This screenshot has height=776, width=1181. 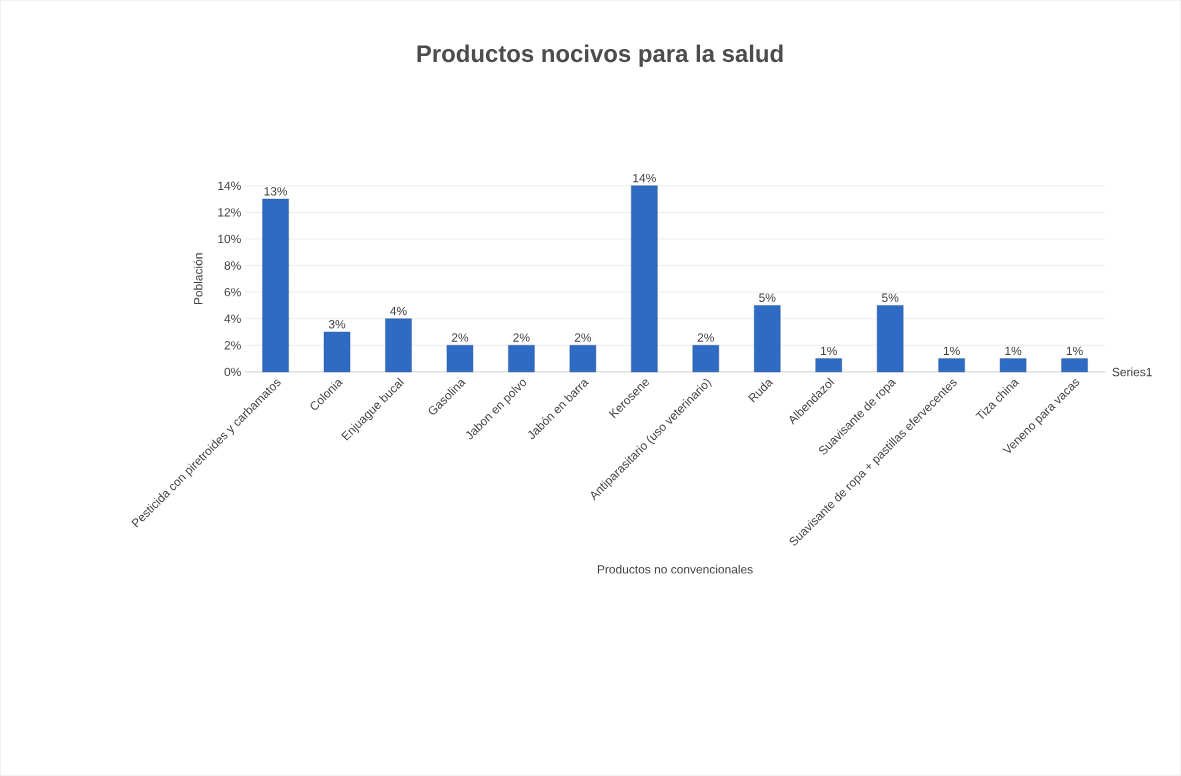 I want to click on y-tick-label: 2%, so click(x=232, y=345).